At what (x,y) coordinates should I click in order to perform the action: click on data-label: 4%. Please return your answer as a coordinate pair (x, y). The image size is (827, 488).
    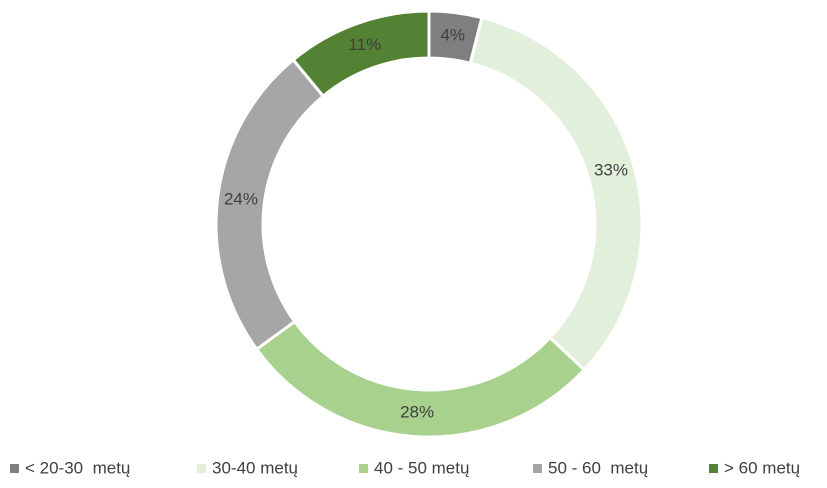
    Looking at the image, I should click on (452, 34).